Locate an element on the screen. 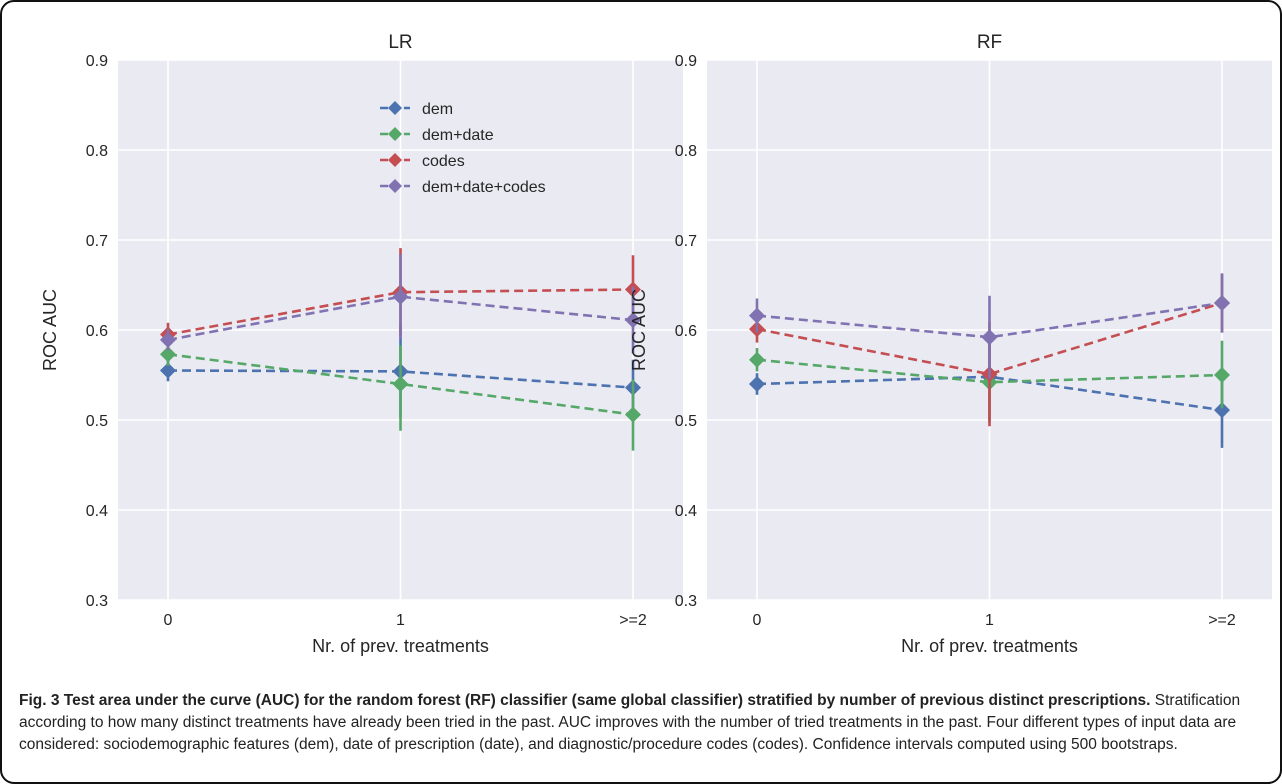  panel-2-y-tick-label: 0.5 is located at coordinates (686, 421).